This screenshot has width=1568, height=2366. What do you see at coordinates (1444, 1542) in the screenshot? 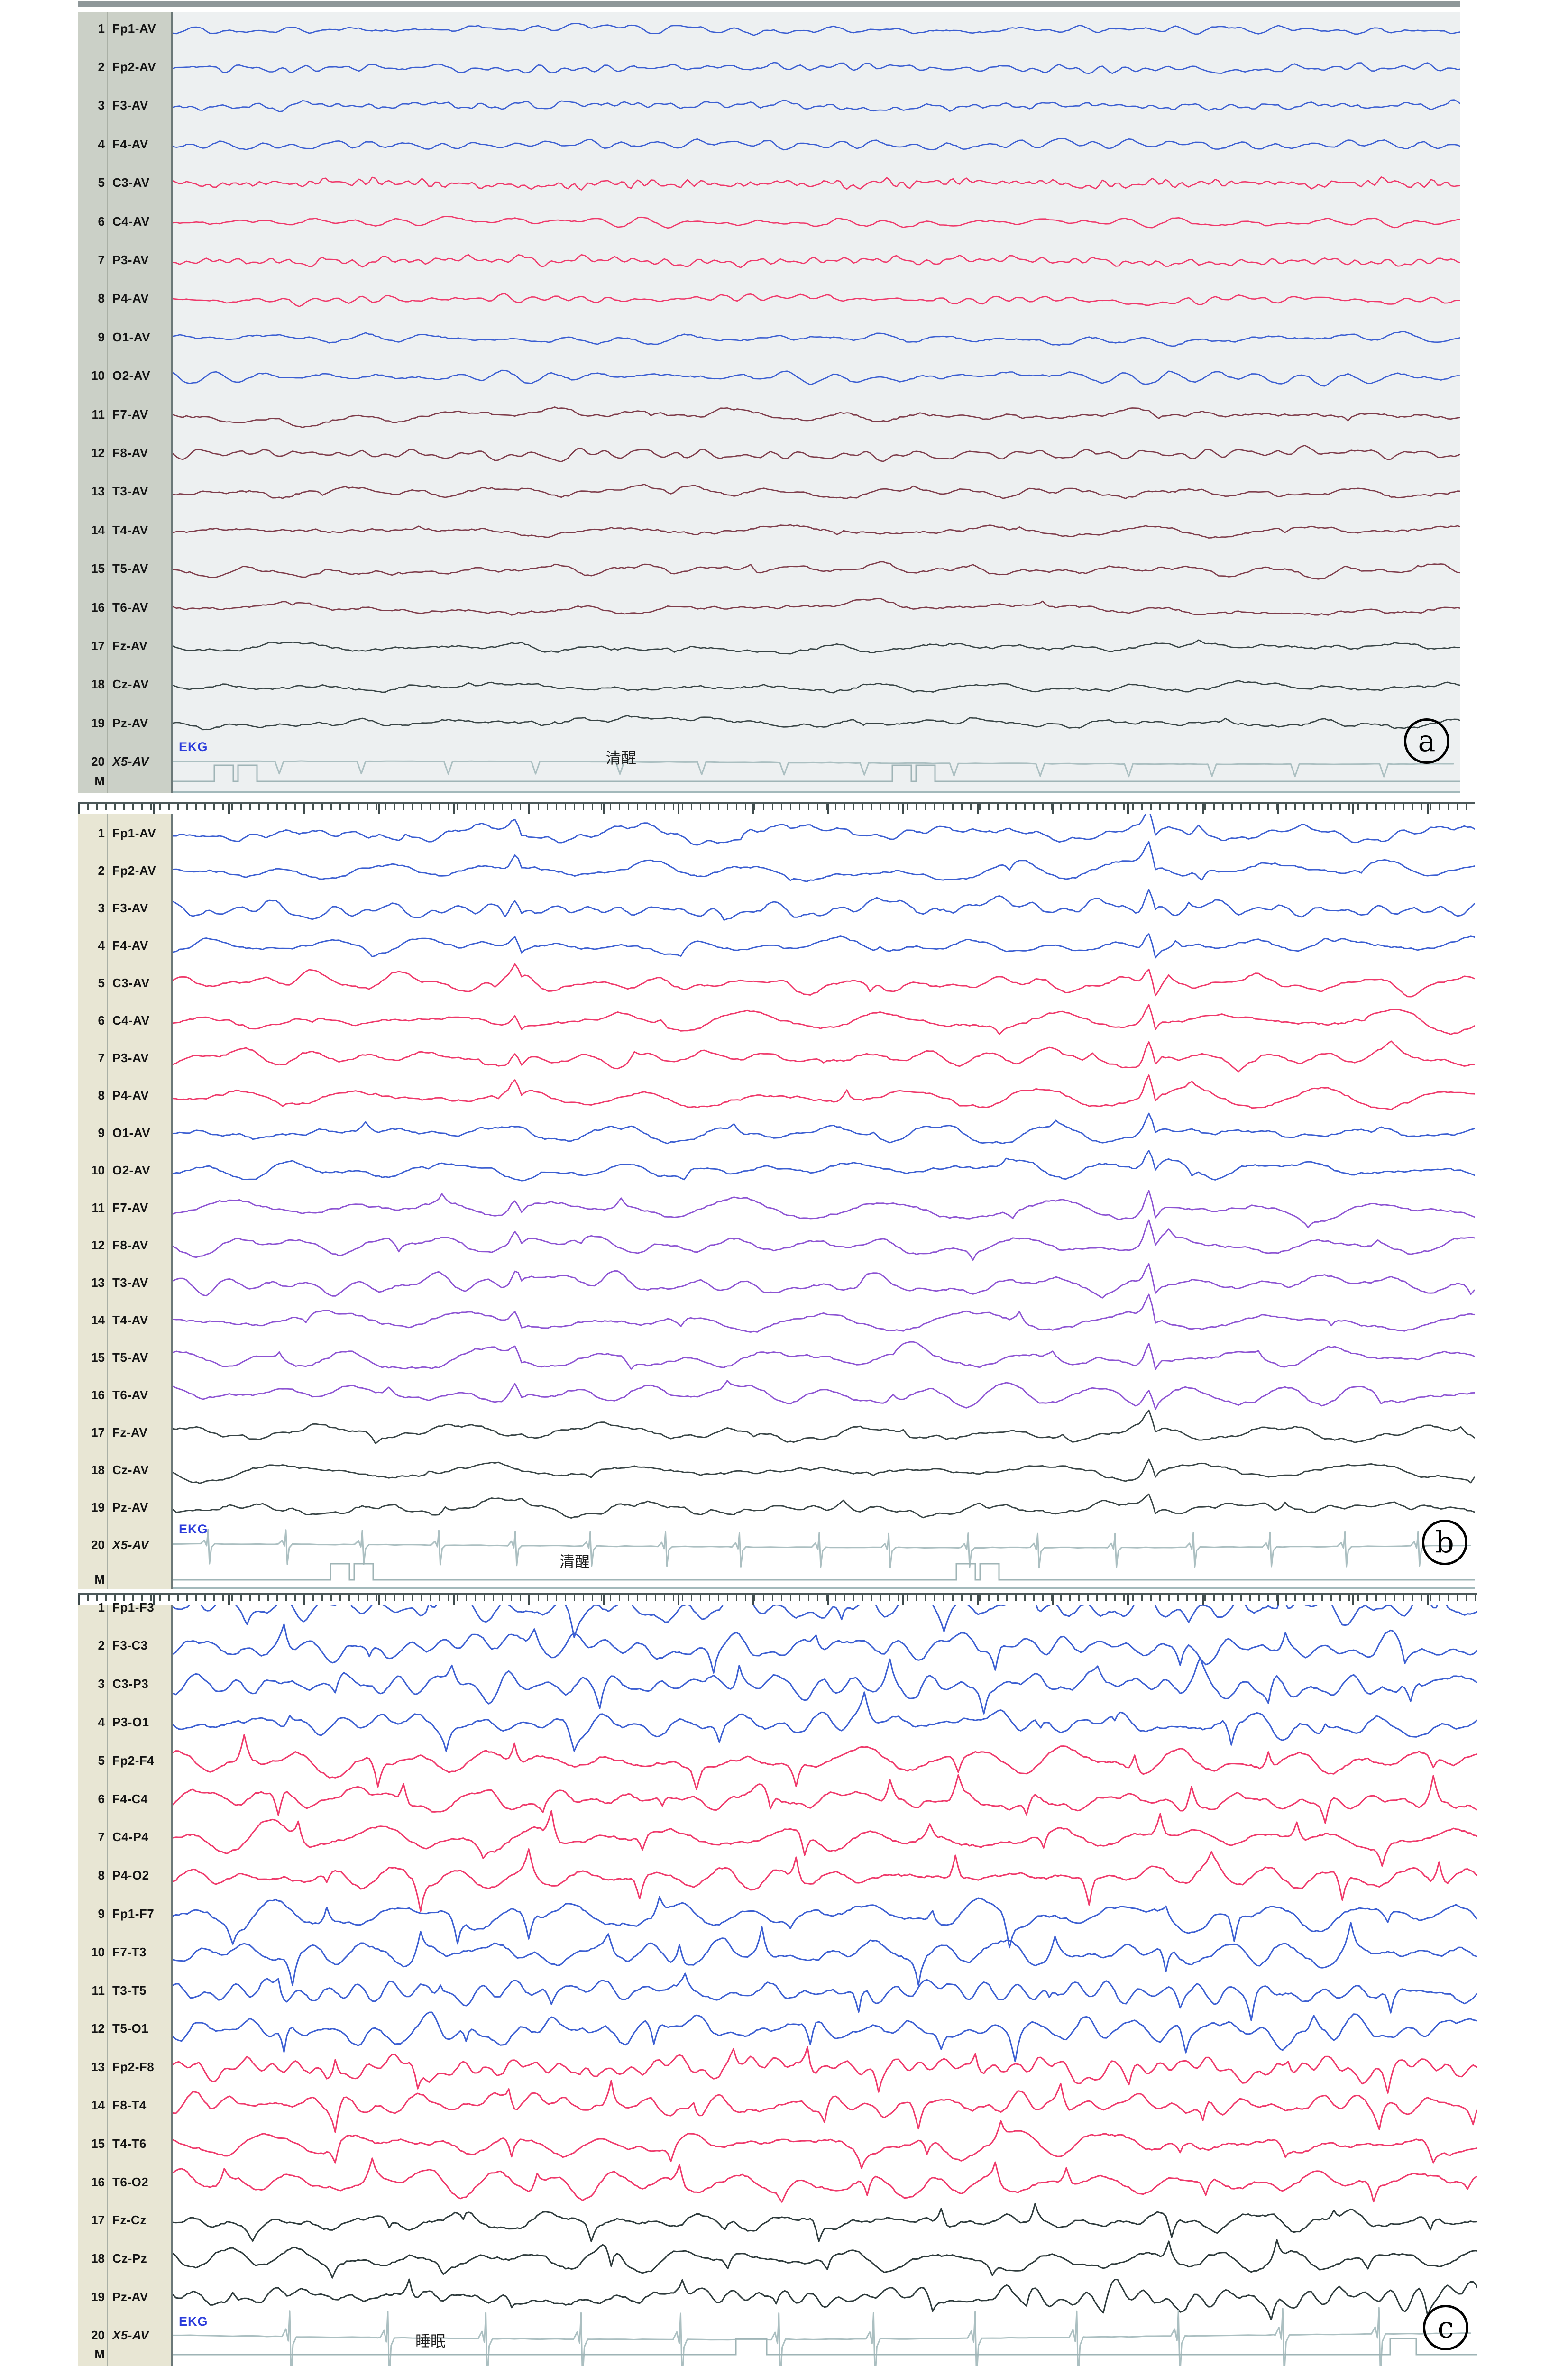
I see `figure-label-b: b` at bounding box center [1444, 1542].